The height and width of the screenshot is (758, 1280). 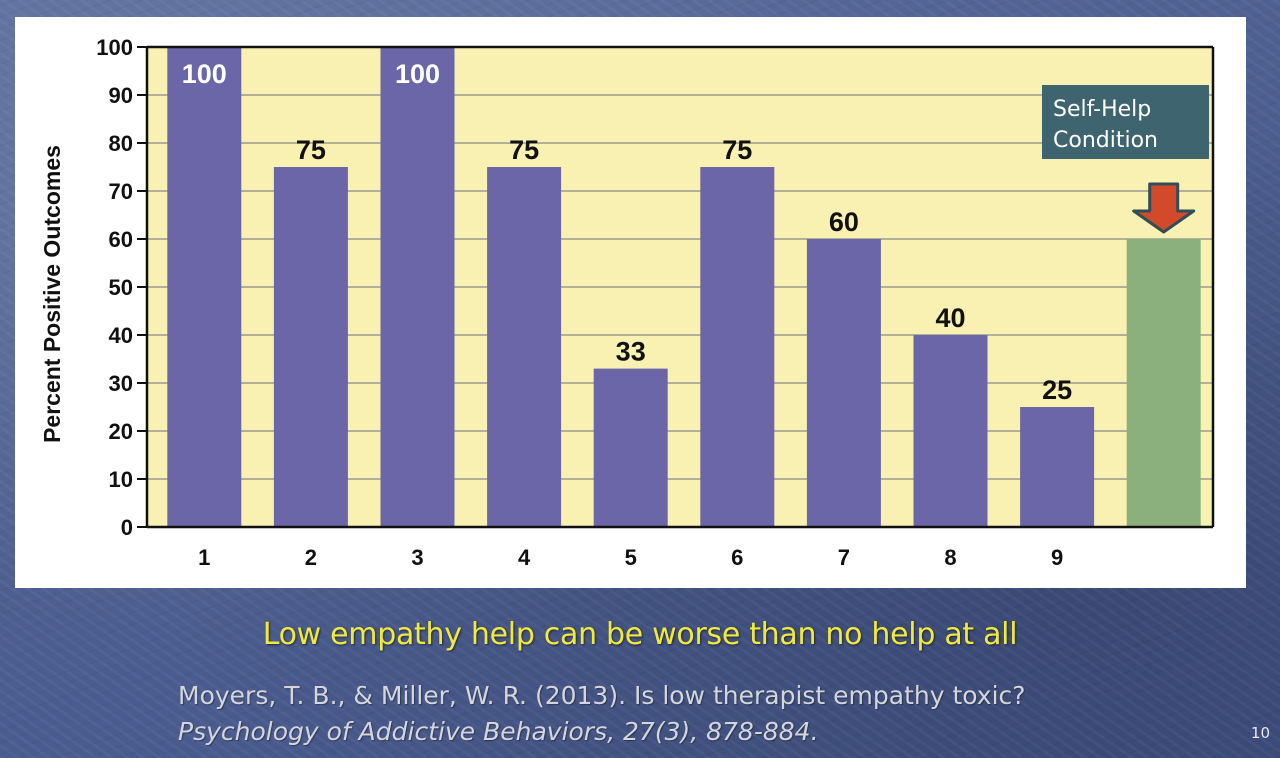 What do you see at coordinates (121, 287) in the screenshot?
I see `y-tick-label: 50` at bounding box center [121, 287].